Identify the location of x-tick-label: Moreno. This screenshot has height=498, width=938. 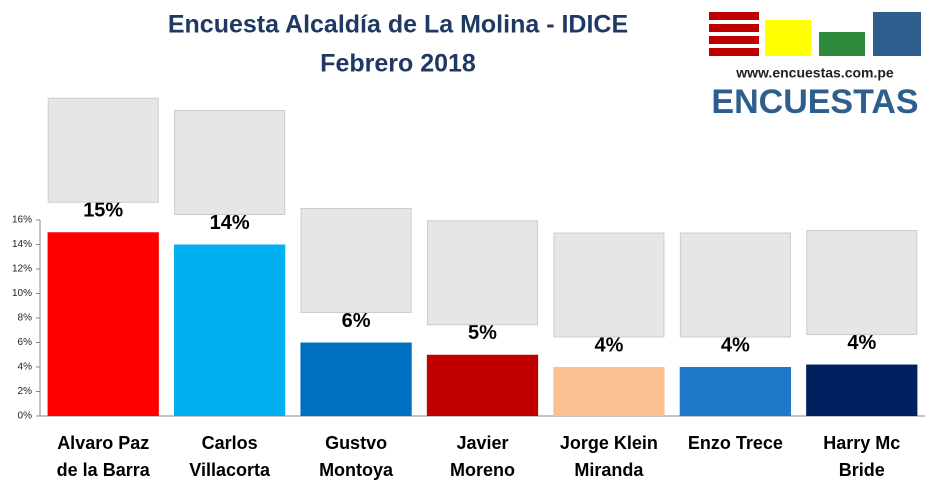
(482, 470).